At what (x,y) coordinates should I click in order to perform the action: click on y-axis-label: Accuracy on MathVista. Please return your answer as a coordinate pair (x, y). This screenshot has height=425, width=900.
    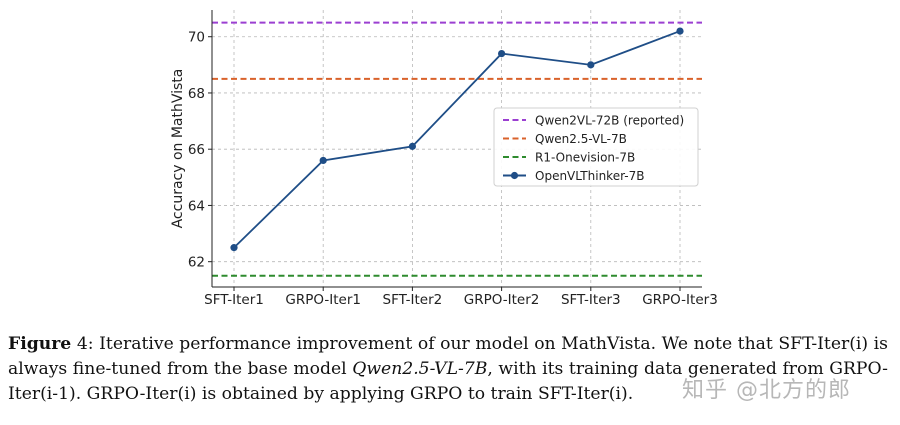
    Looking at the image, I should click on (178, 149).